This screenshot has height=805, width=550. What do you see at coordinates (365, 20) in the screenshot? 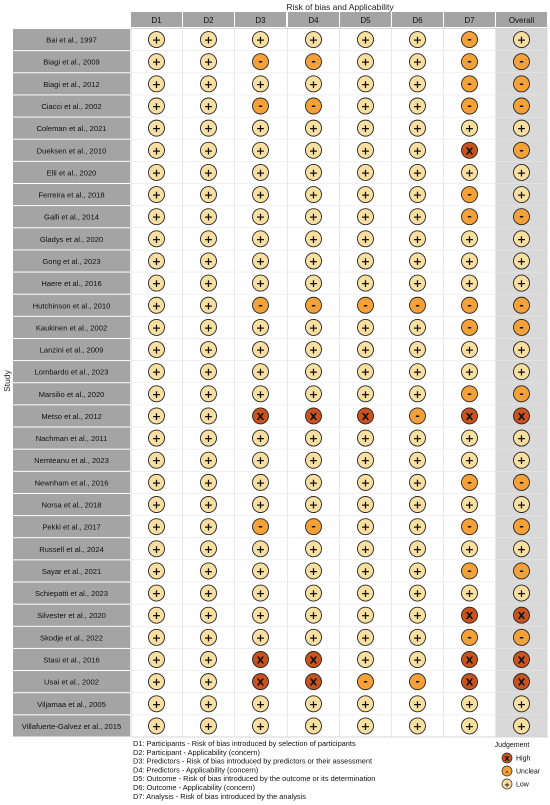
I see `column-header: D5` at bounding box center [365, 20].